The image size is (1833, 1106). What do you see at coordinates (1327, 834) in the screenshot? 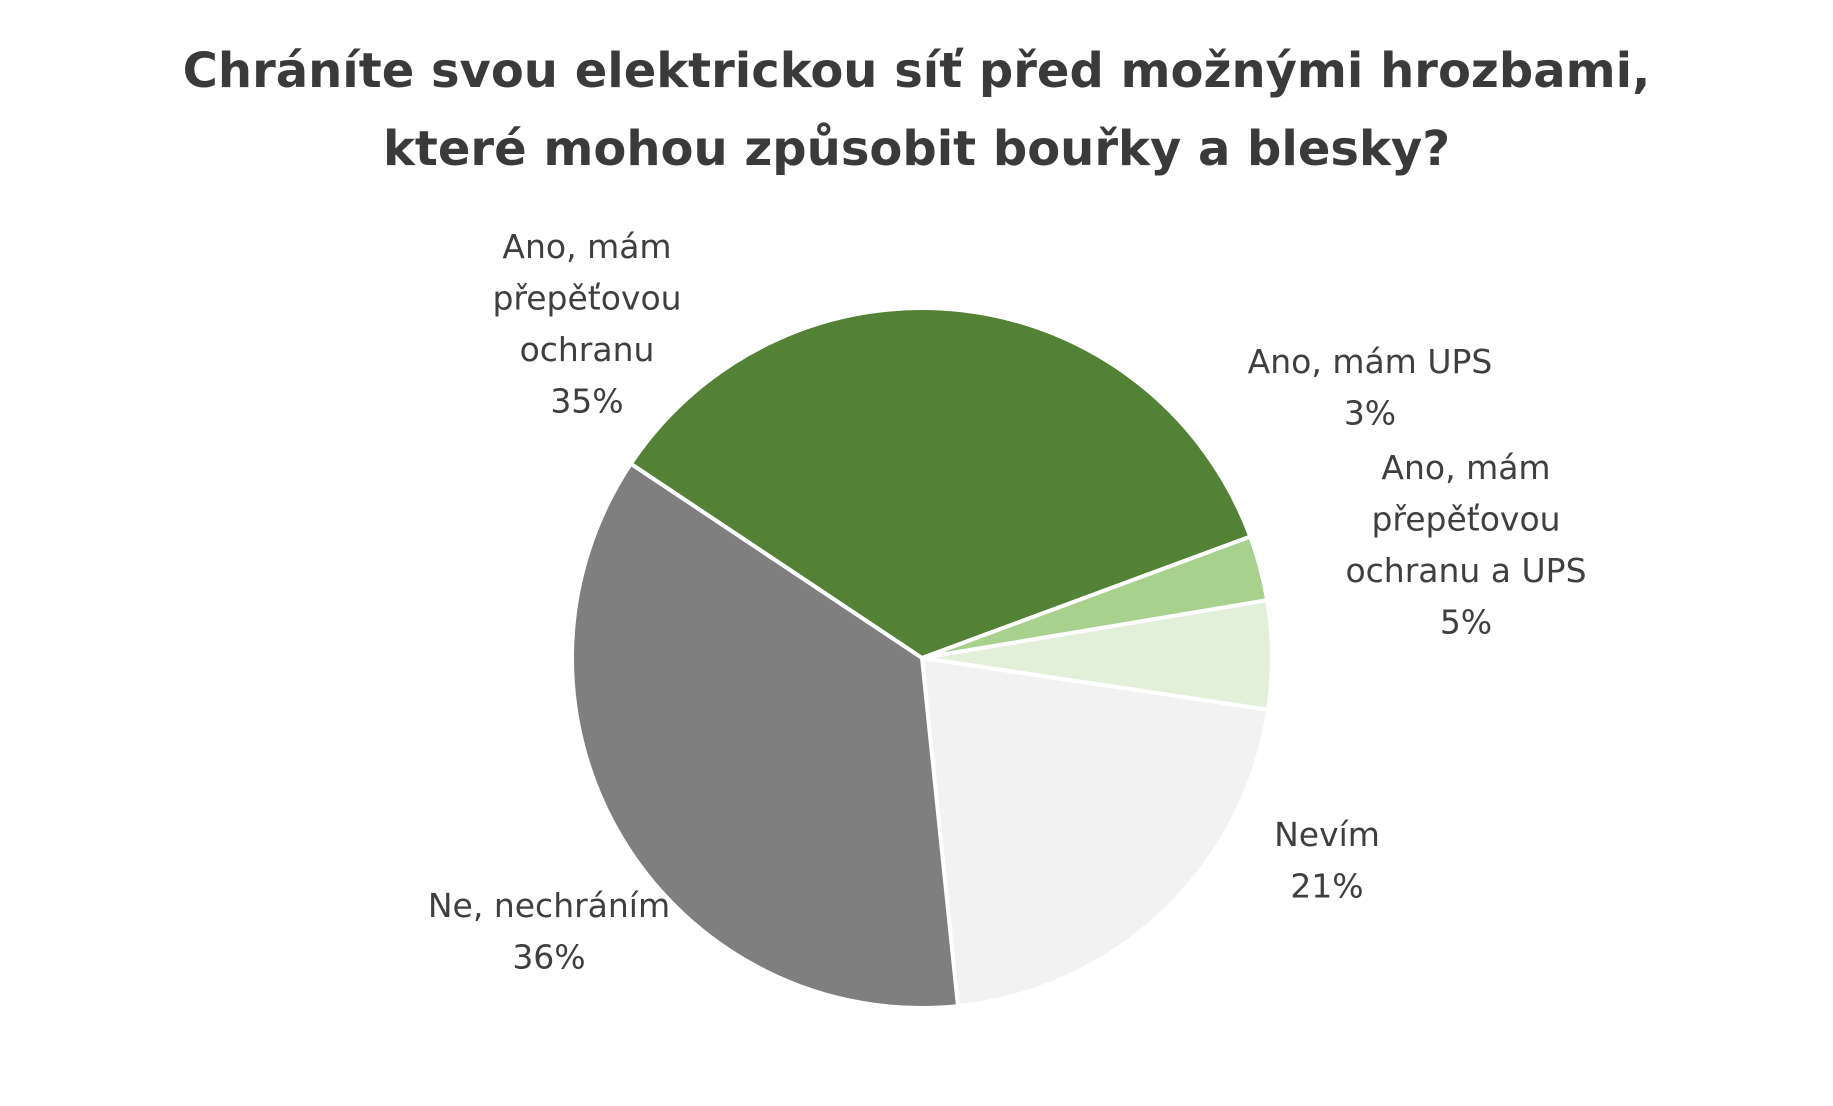
I see `slice-label-line: Nevím` at bounding box center [1327, 834].